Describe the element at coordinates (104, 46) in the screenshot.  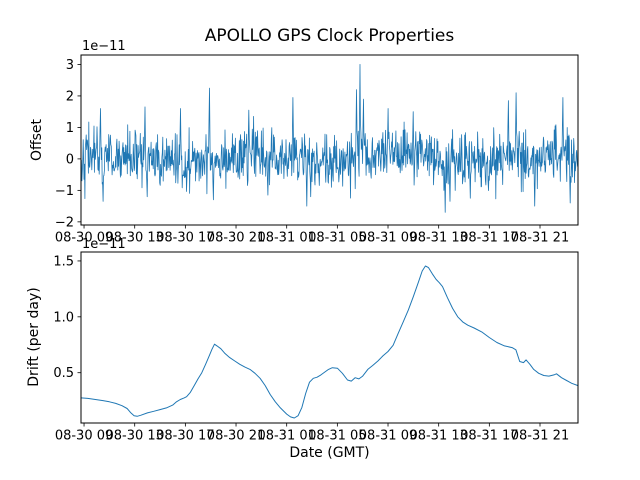
I see `y-axis-exponent-top: 1e−11` at that location.